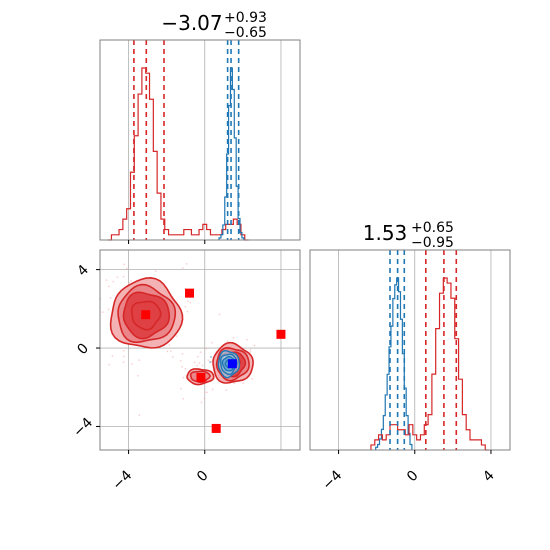  What do you see at coordinates (186, 140) in the screenshot?
I see `p1-quantile-lines` at bounding box center [186, 140].